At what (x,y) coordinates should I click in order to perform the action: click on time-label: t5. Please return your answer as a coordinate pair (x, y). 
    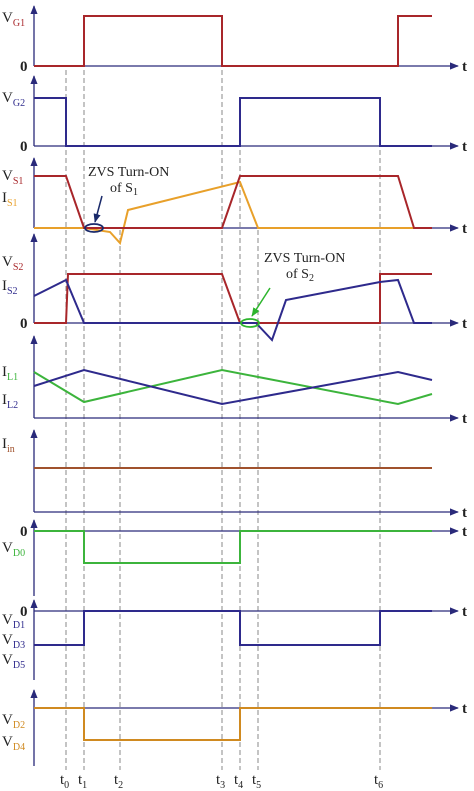
    Looking at the image, I should click on (256, 781).